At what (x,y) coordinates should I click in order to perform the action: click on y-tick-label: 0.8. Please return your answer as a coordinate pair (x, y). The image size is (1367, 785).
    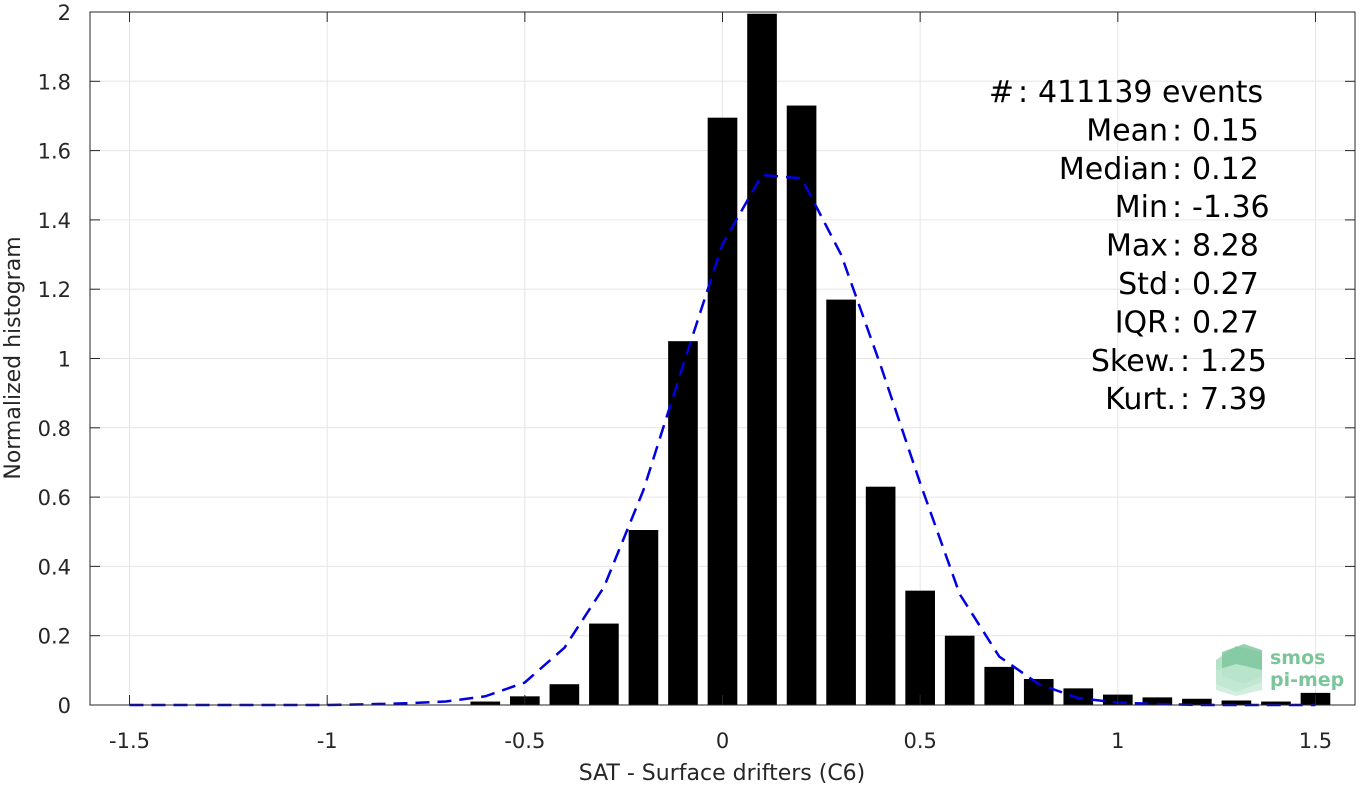
    Looking at the image, I should click on (54, 429).